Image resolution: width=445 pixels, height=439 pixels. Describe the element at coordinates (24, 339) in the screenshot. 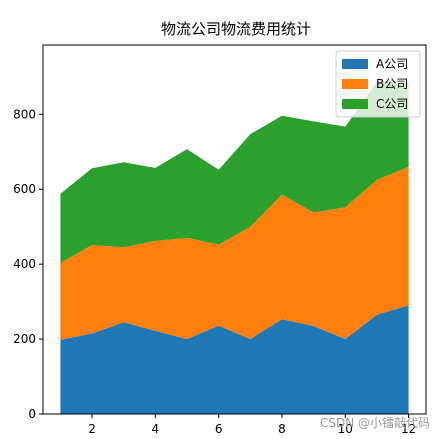

I see `y-tick-label: 200` at that location.